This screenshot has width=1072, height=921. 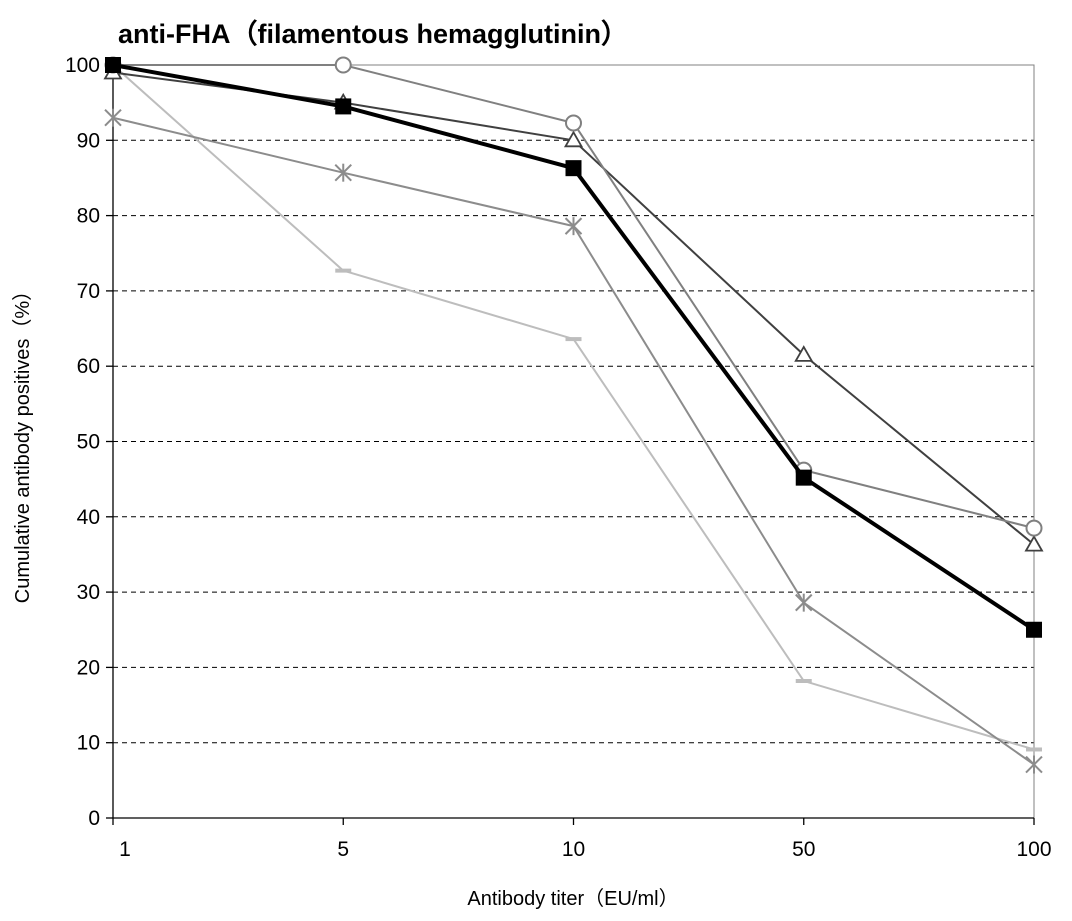 What do you see at coordinates (88, 743) in the screenshot?
I see `y-tick-label: 10` at bounding box center [88, 743].